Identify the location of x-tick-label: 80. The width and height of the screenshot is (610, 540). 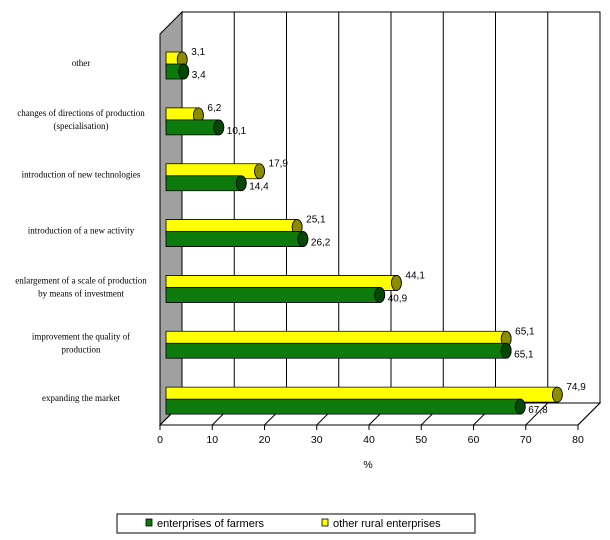
(578, 440).